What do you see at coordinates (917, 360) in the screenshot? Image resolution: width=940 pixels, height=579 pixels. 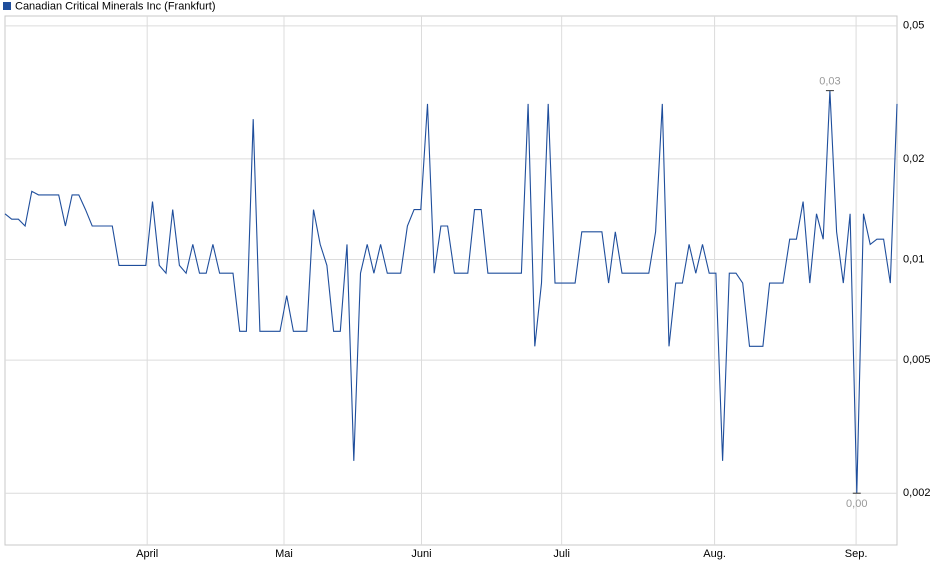 I see `y-tick-label: 0,005` at bounding box center [917, 360].